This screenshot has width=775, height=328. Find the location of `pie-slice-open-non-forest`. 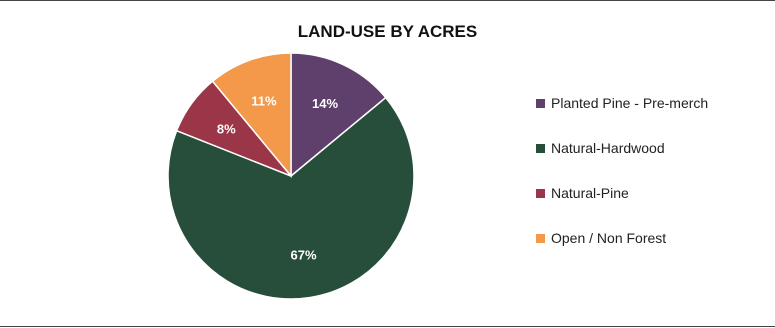

pie-slice-open-non-forest is located at coordinates (251, 115).